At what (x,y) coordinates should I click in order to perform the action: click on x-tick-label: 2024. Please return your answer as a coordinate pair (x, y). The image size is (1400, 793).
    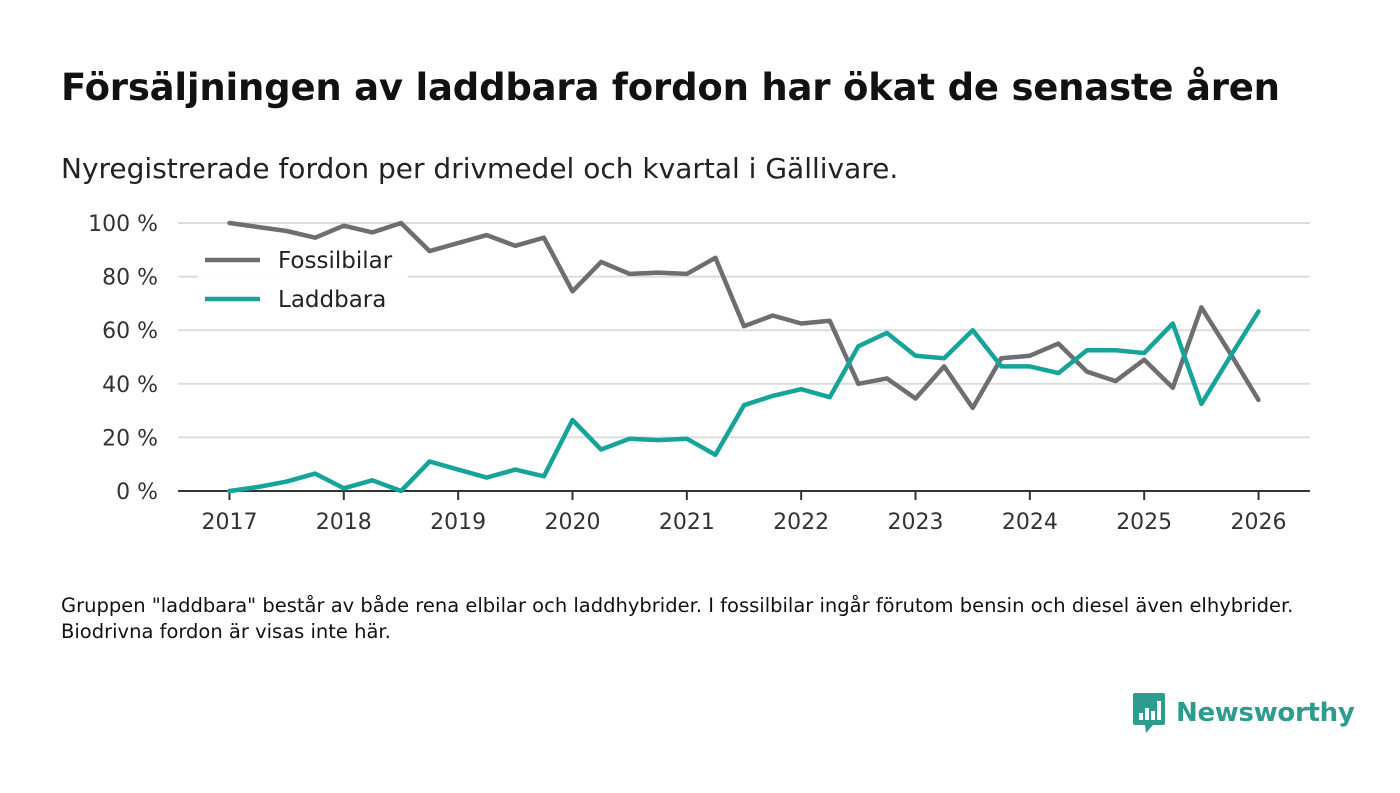
    Looking at the image, I should click on (1030, 522).